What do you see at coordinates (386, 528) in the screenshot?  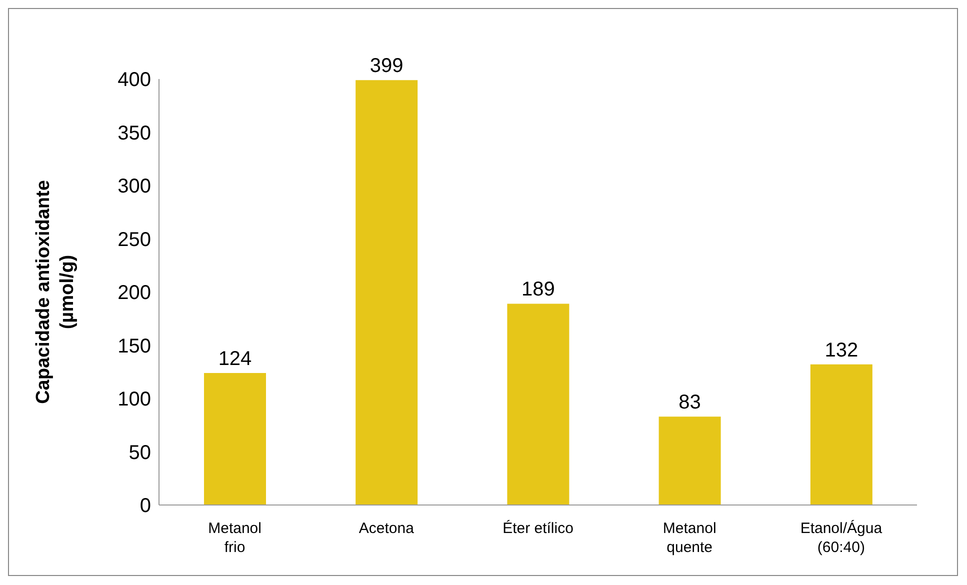 I see `x-tick-label: Acetona` at bounding box center [386, 528].